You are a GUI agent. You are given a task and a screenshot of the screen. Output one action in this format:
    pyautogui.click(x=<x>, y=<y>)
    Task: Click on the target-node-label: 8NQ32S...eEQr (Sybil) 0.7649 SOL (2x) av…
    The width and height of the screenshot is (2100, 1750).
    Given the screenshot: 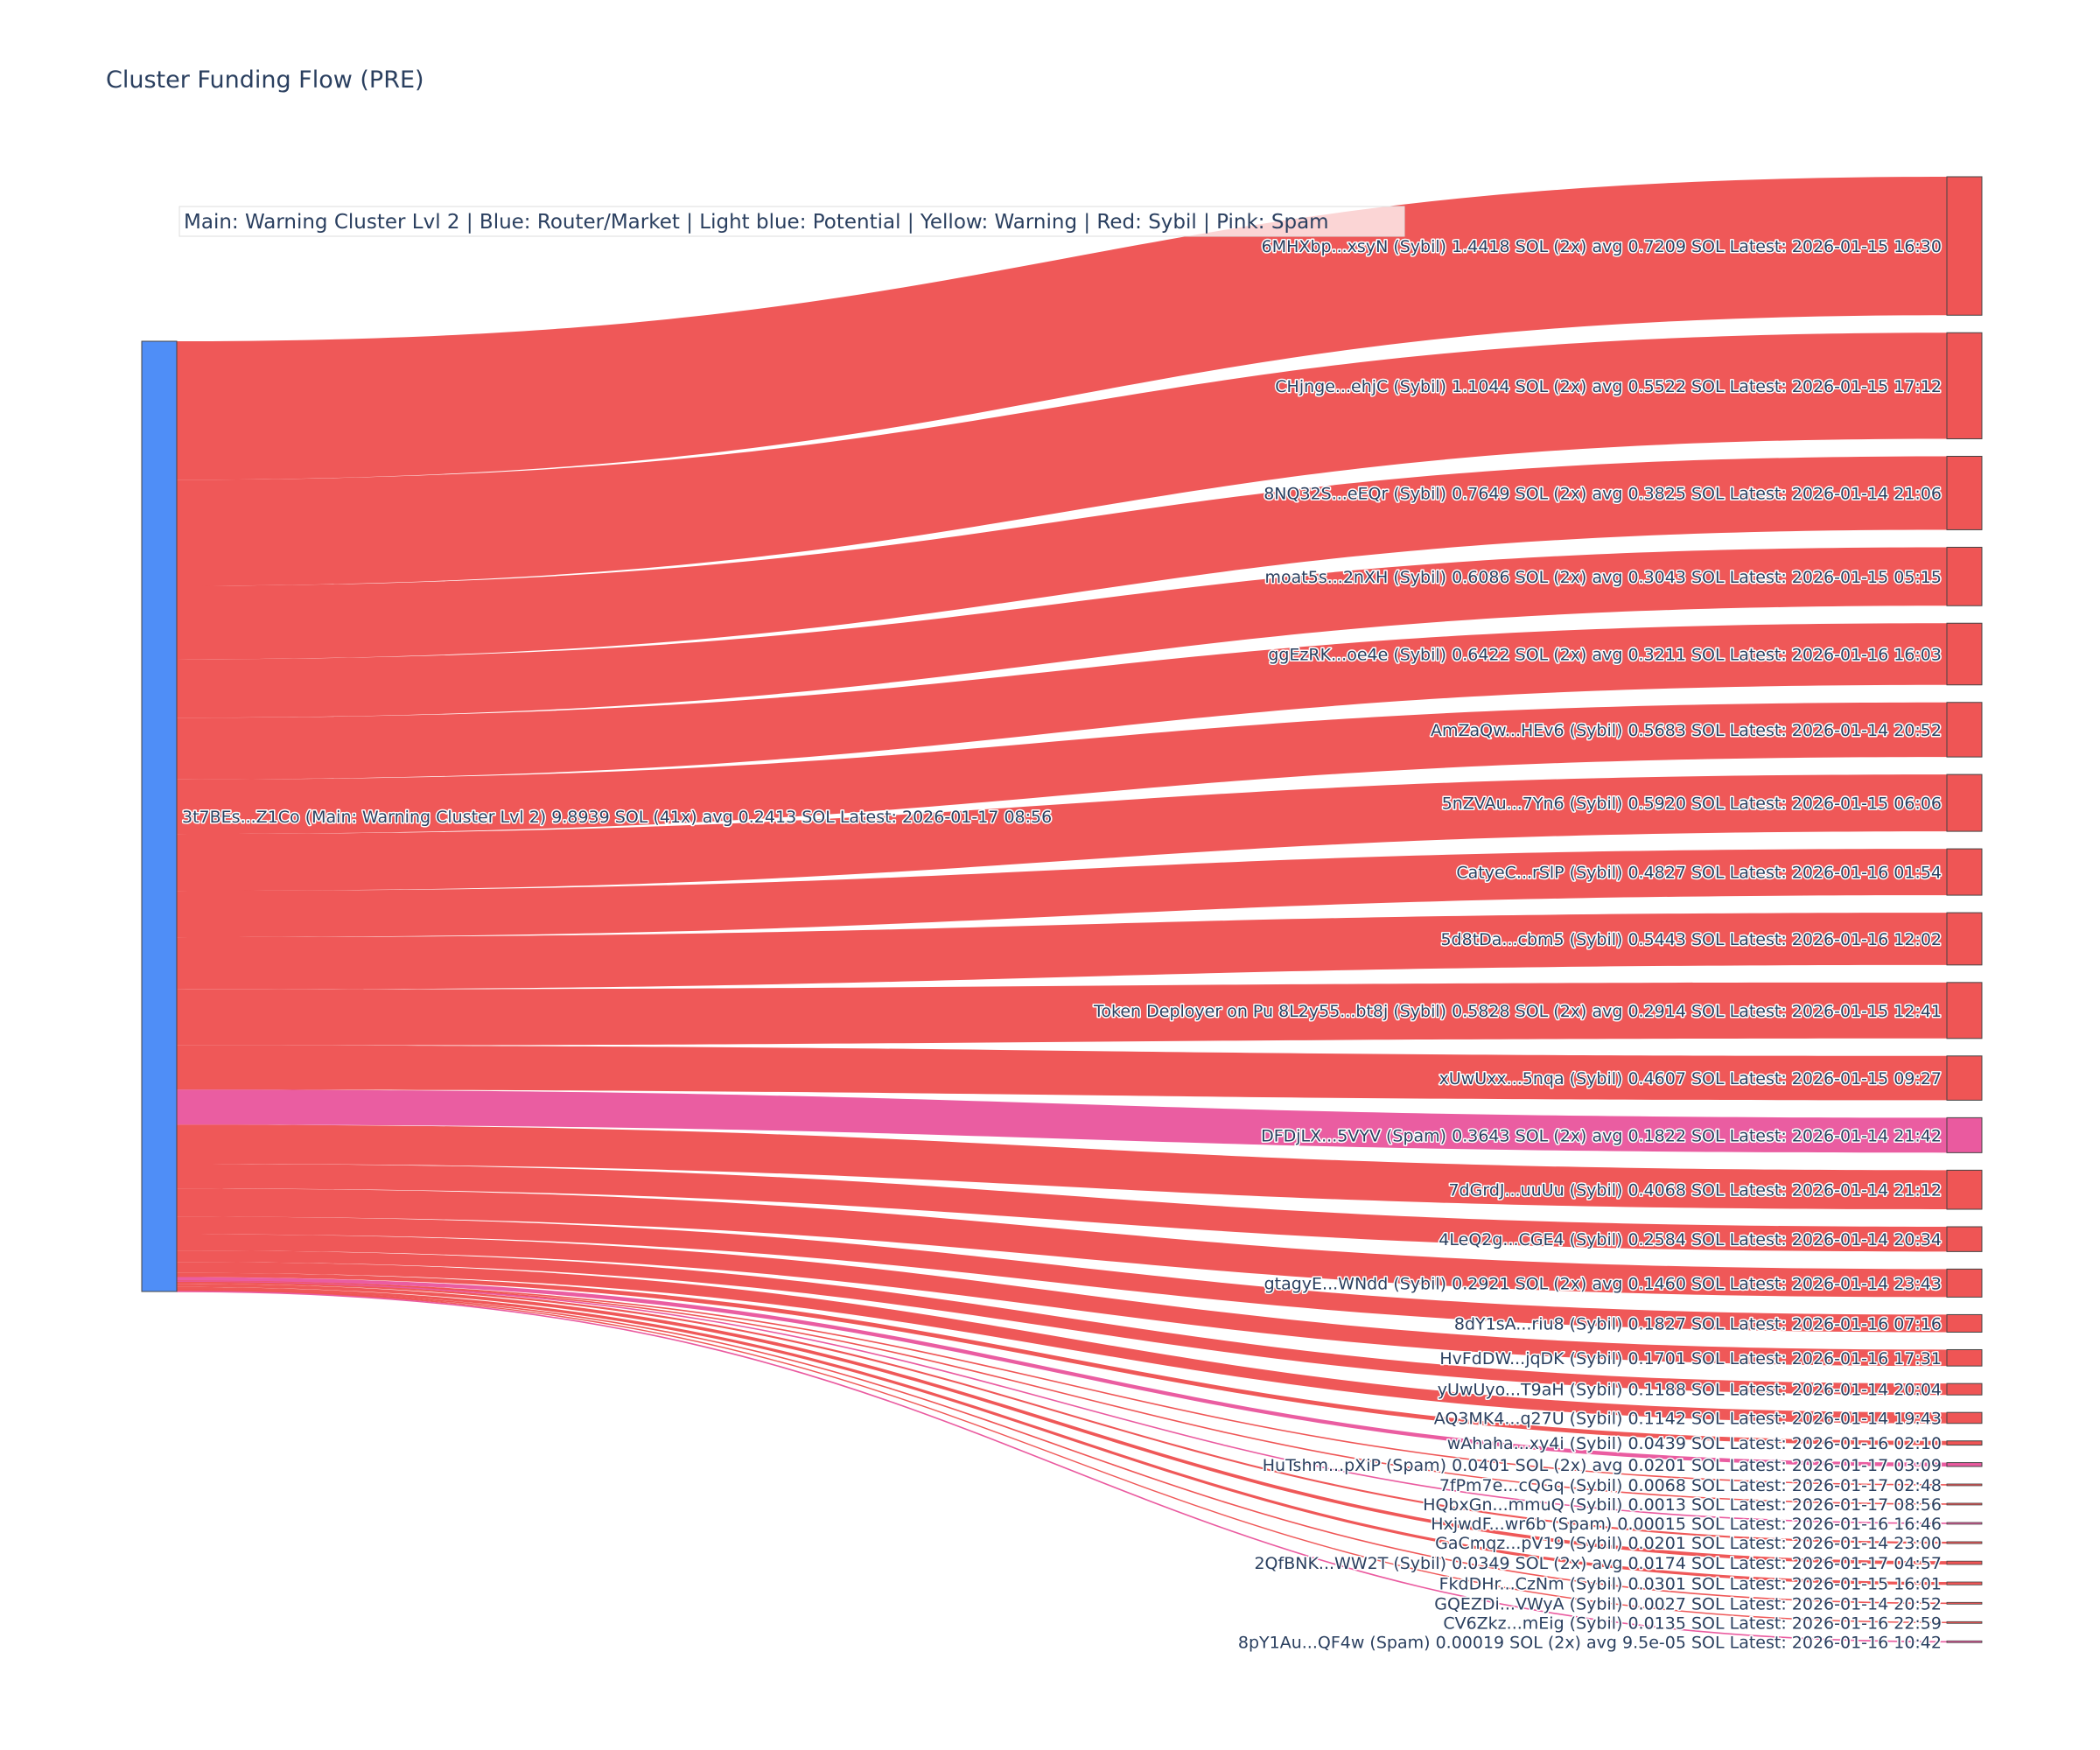 What is the action you would take?
    pyautogui.click(x=1603, y=493)
    